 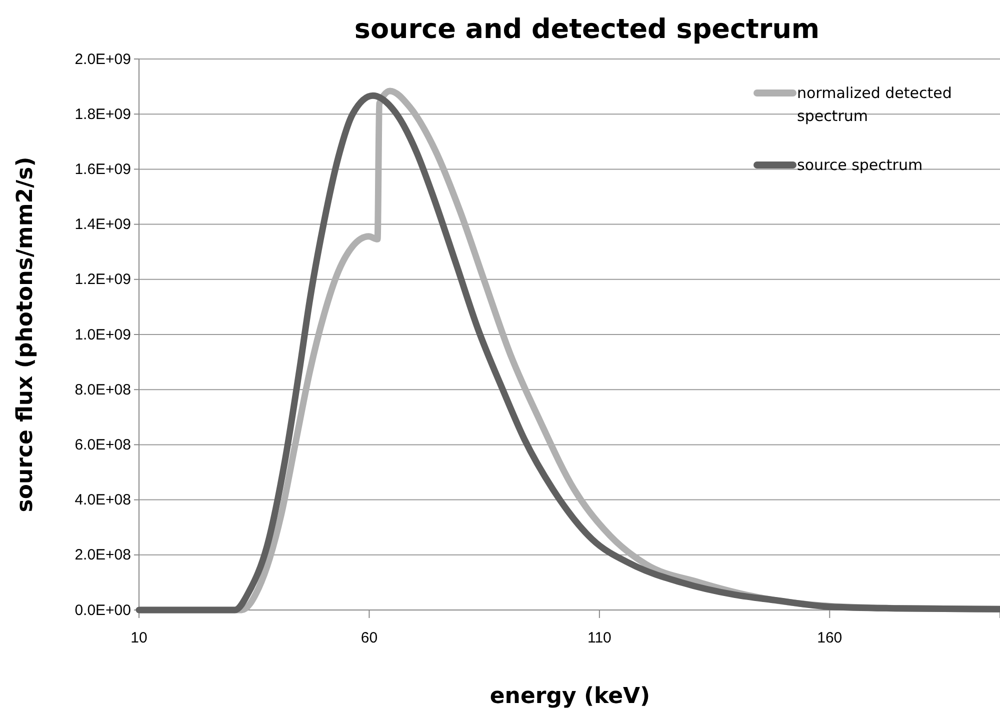 What do you see at coordinates (102, 500) in the screenshot?
I see `y-tick-label: 4.0E+08` at bounding box center [102, 500].